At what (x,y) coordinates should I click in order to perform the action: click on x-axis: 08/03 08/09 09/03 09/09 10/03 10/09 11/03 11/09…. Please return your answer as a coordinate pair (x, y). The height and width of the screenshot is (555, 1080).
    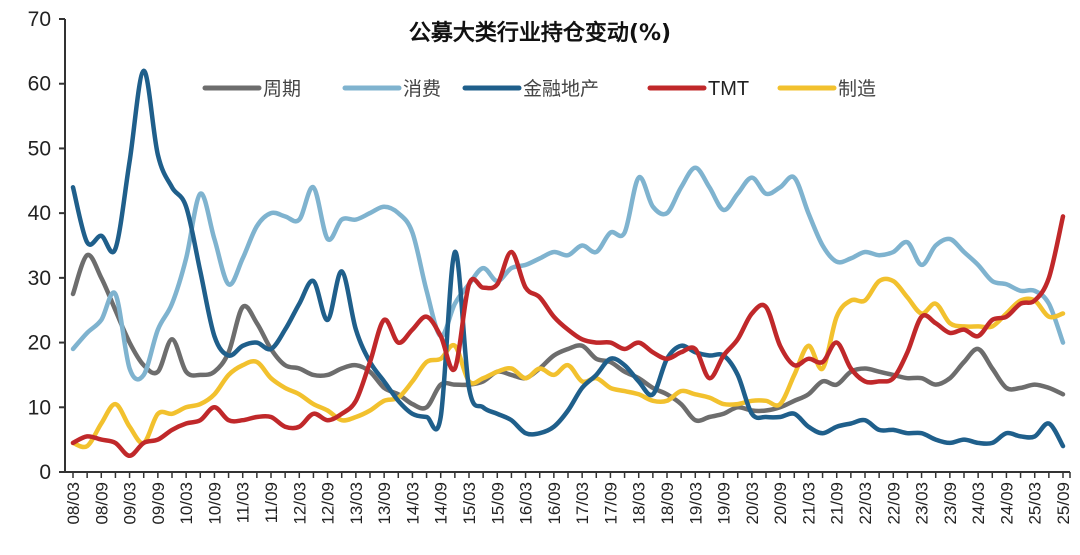
    Looking at the image, I should click on (566, 498).